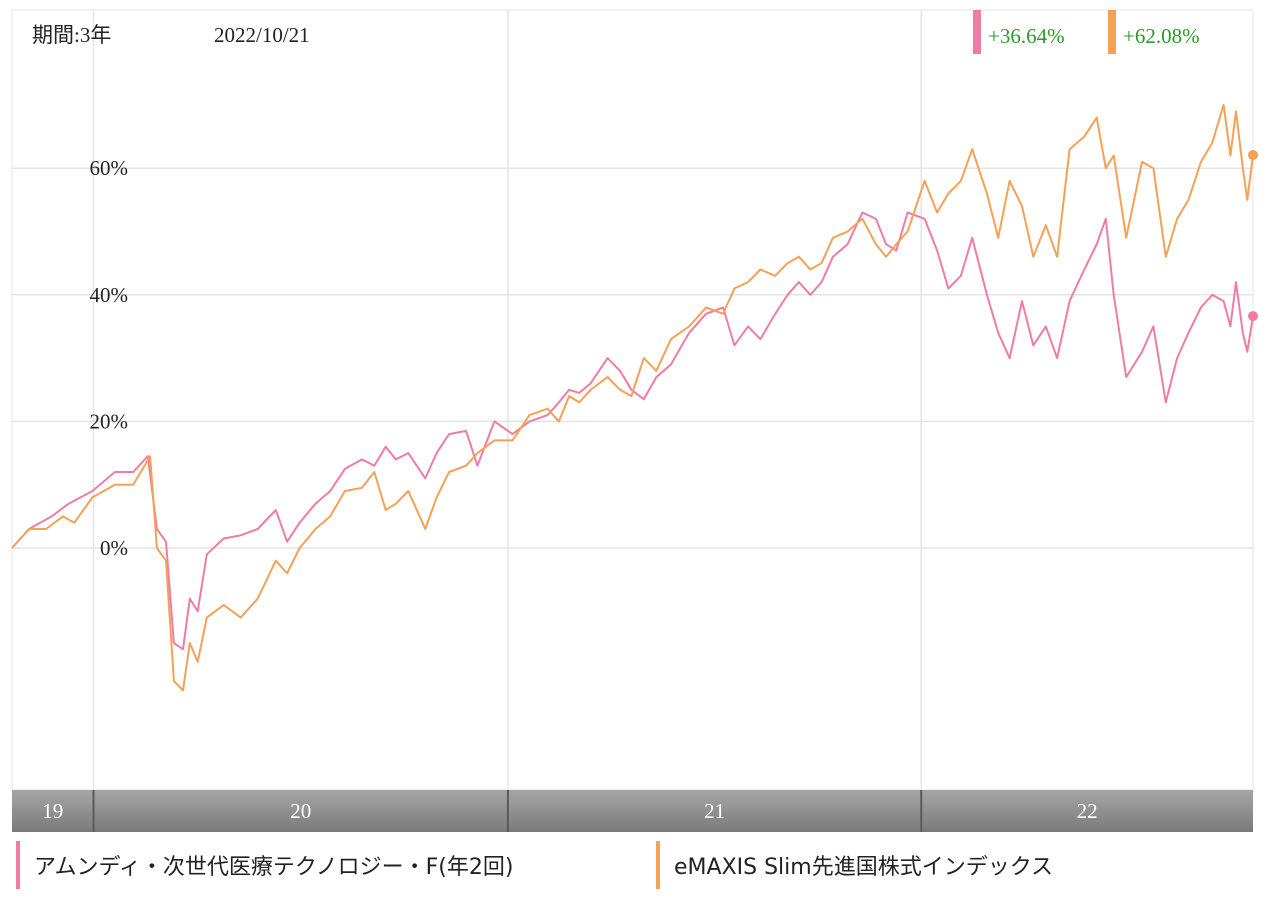  I want to click on legend-label-series2: eMAXIS Slim先進国株式インデックス, so click(864, 867).